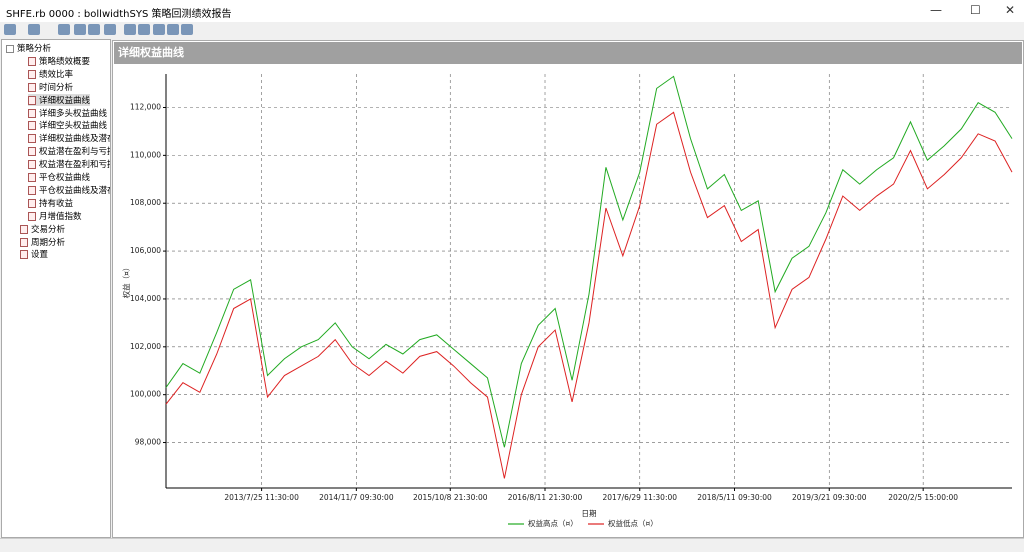 The height and width of the screenshot is (552, 1024). I want to click on x-tick-label: 2018/5/11 09:30:00, so click(734, 497).